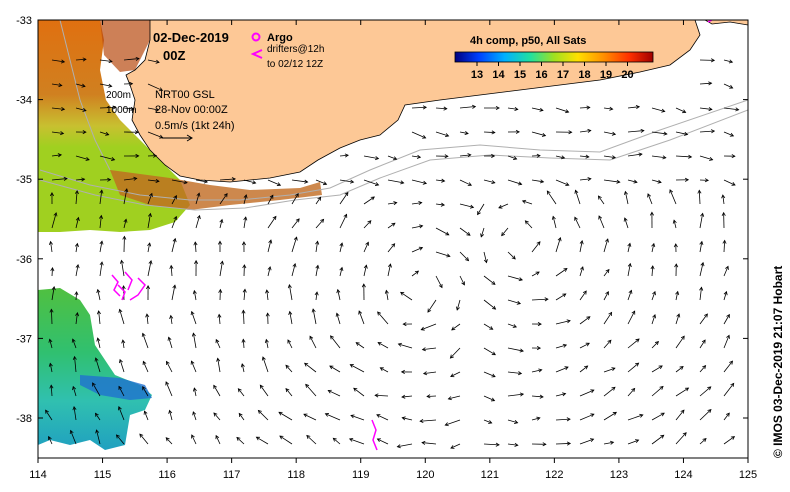 This screenshot has width=790, height=492. What do you see at coordinates (554, 475) in the screenshot?
I see `x-tick-label: 122` at bounding box center [554, 475].